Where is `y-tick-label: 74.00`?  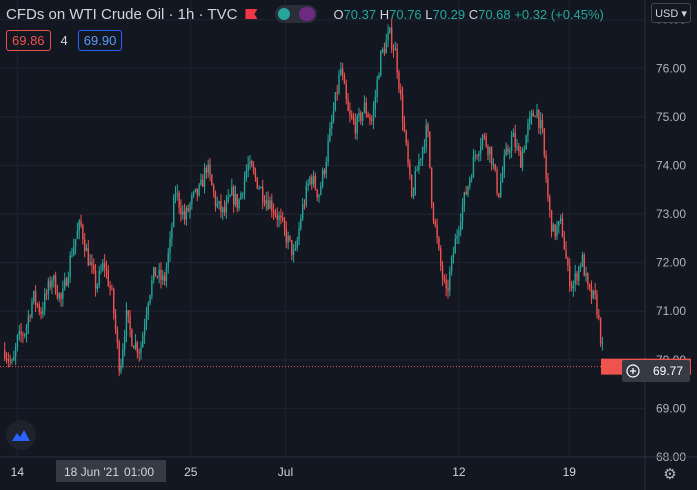 y-tick-label: 74.00 is located at coordinates (671, 165).